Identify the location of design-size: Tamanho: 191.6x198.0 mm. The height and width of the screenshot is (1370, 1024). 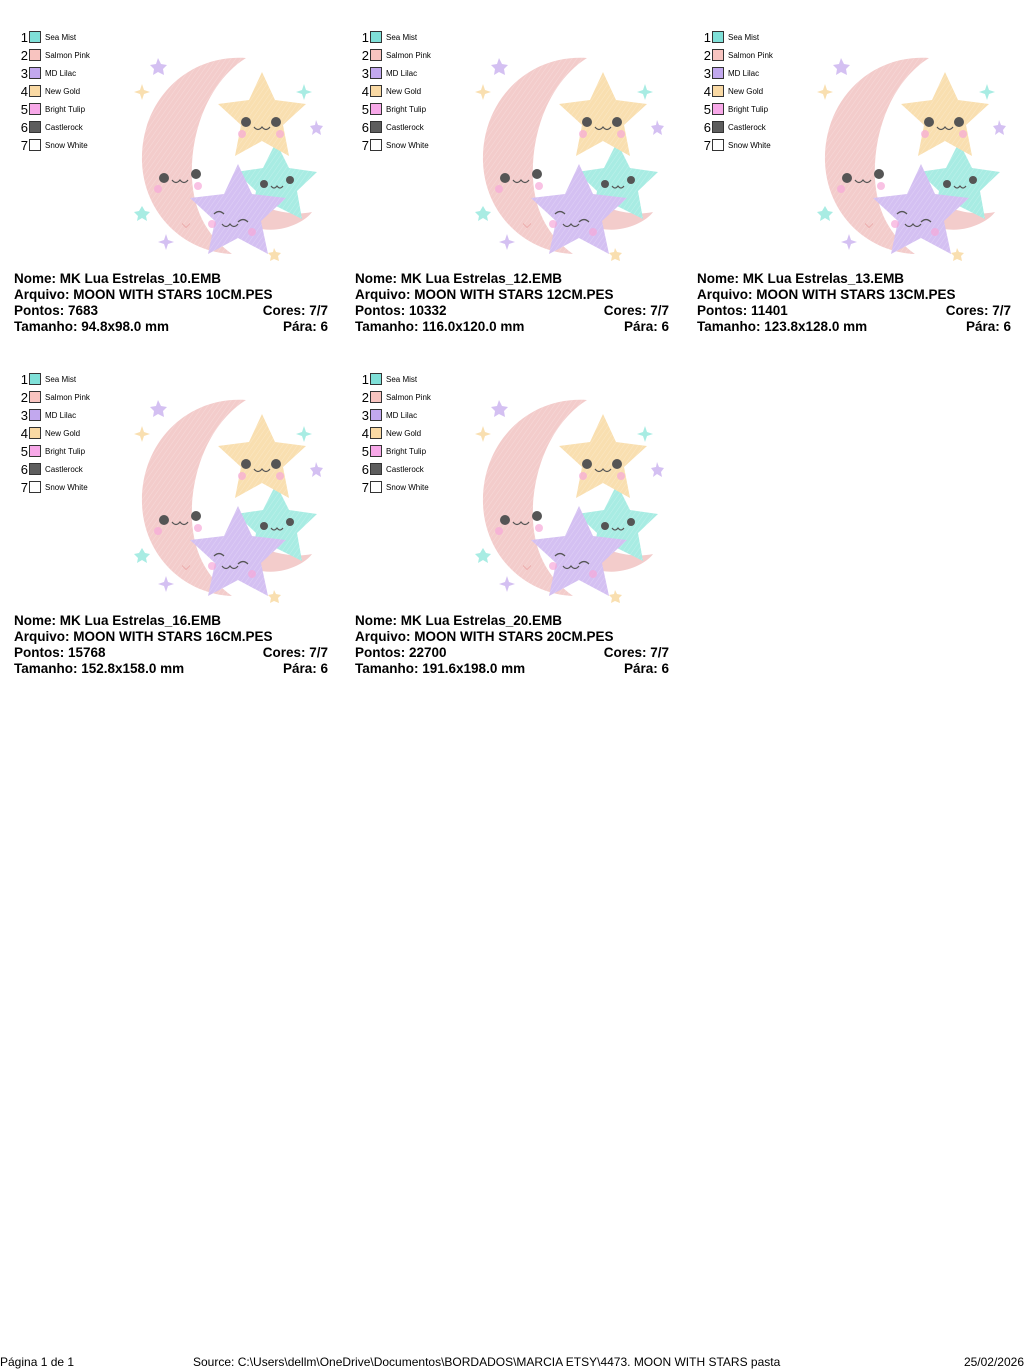
(440, 668).